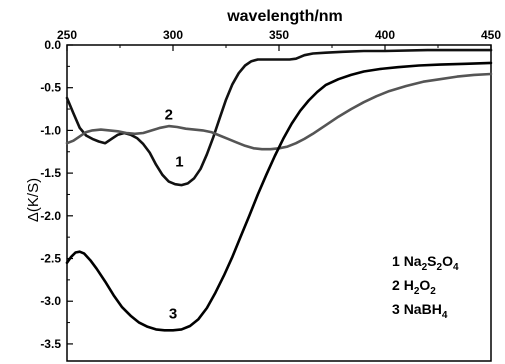 The width and height of the screenshot is (505, 364). What do you see at coordinates (50, 301) in the screenshot?
I see `y-tick-label: -3.0` at bounding box center [50, 301].